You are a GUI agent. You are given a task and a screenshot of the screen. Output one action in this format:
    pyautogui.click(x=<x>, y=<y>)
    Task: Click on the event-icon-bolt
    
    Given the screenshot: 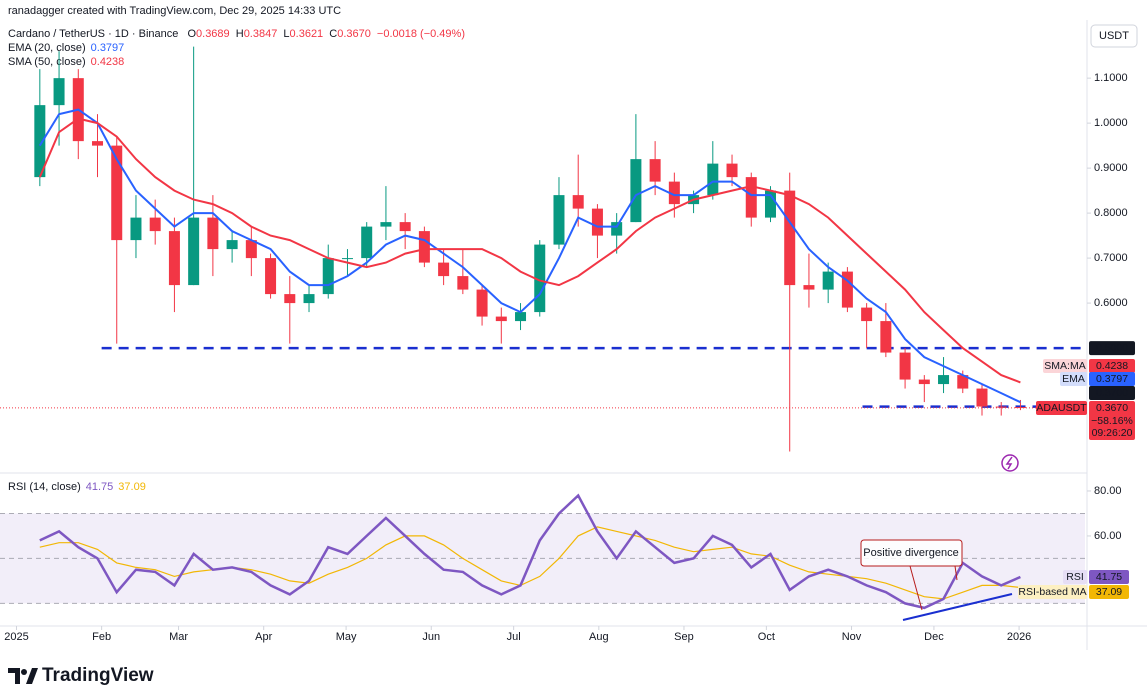 What is the action you would take?
    pyautogui.click(x=1009, y=463)
    